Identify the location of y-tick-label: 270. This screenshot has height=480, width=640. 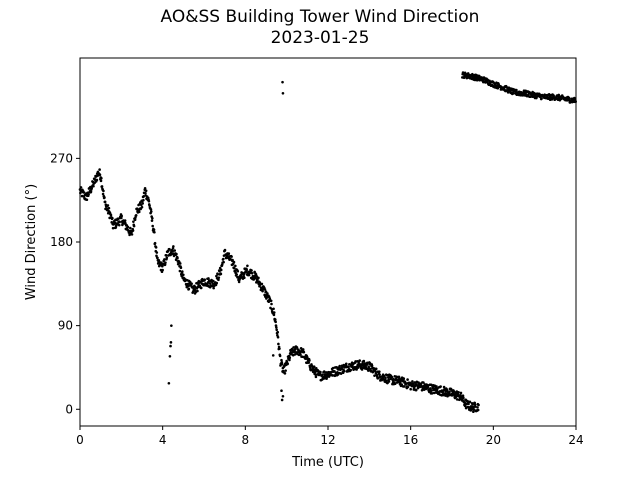
(61, 158).